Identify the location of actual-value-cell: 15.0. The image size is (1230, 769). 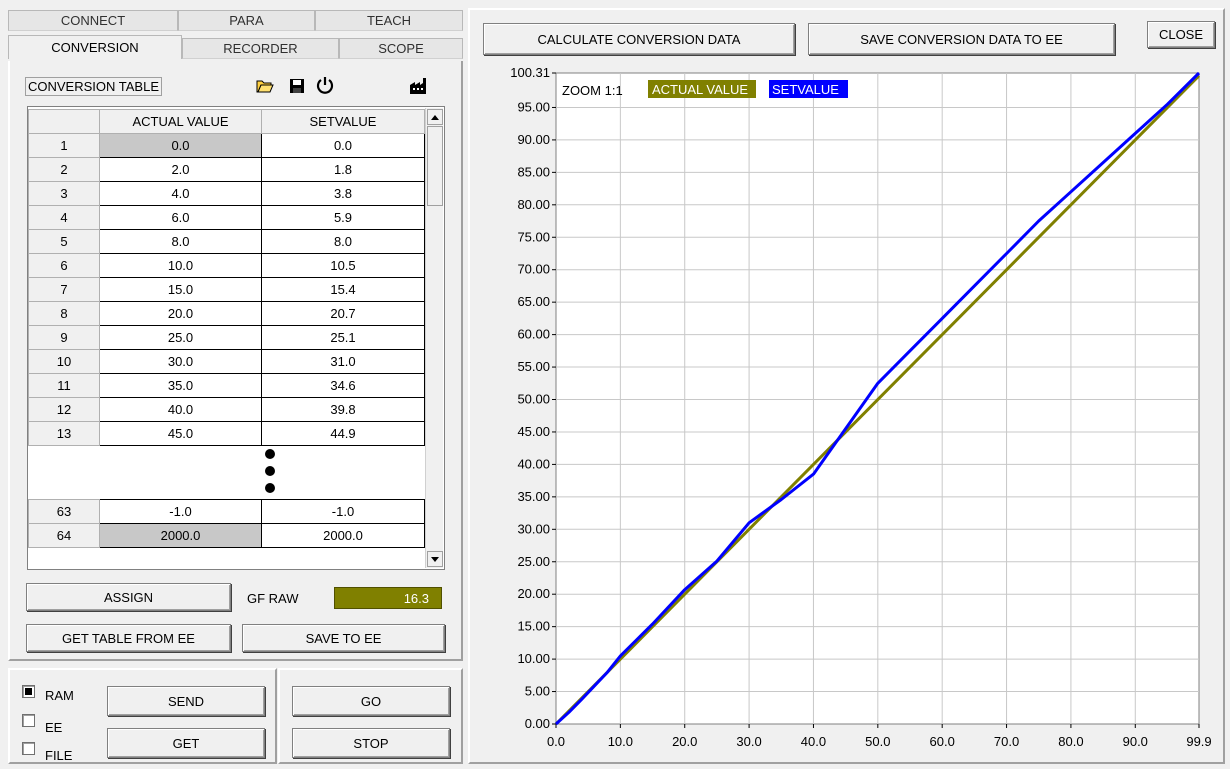
(180, 289).